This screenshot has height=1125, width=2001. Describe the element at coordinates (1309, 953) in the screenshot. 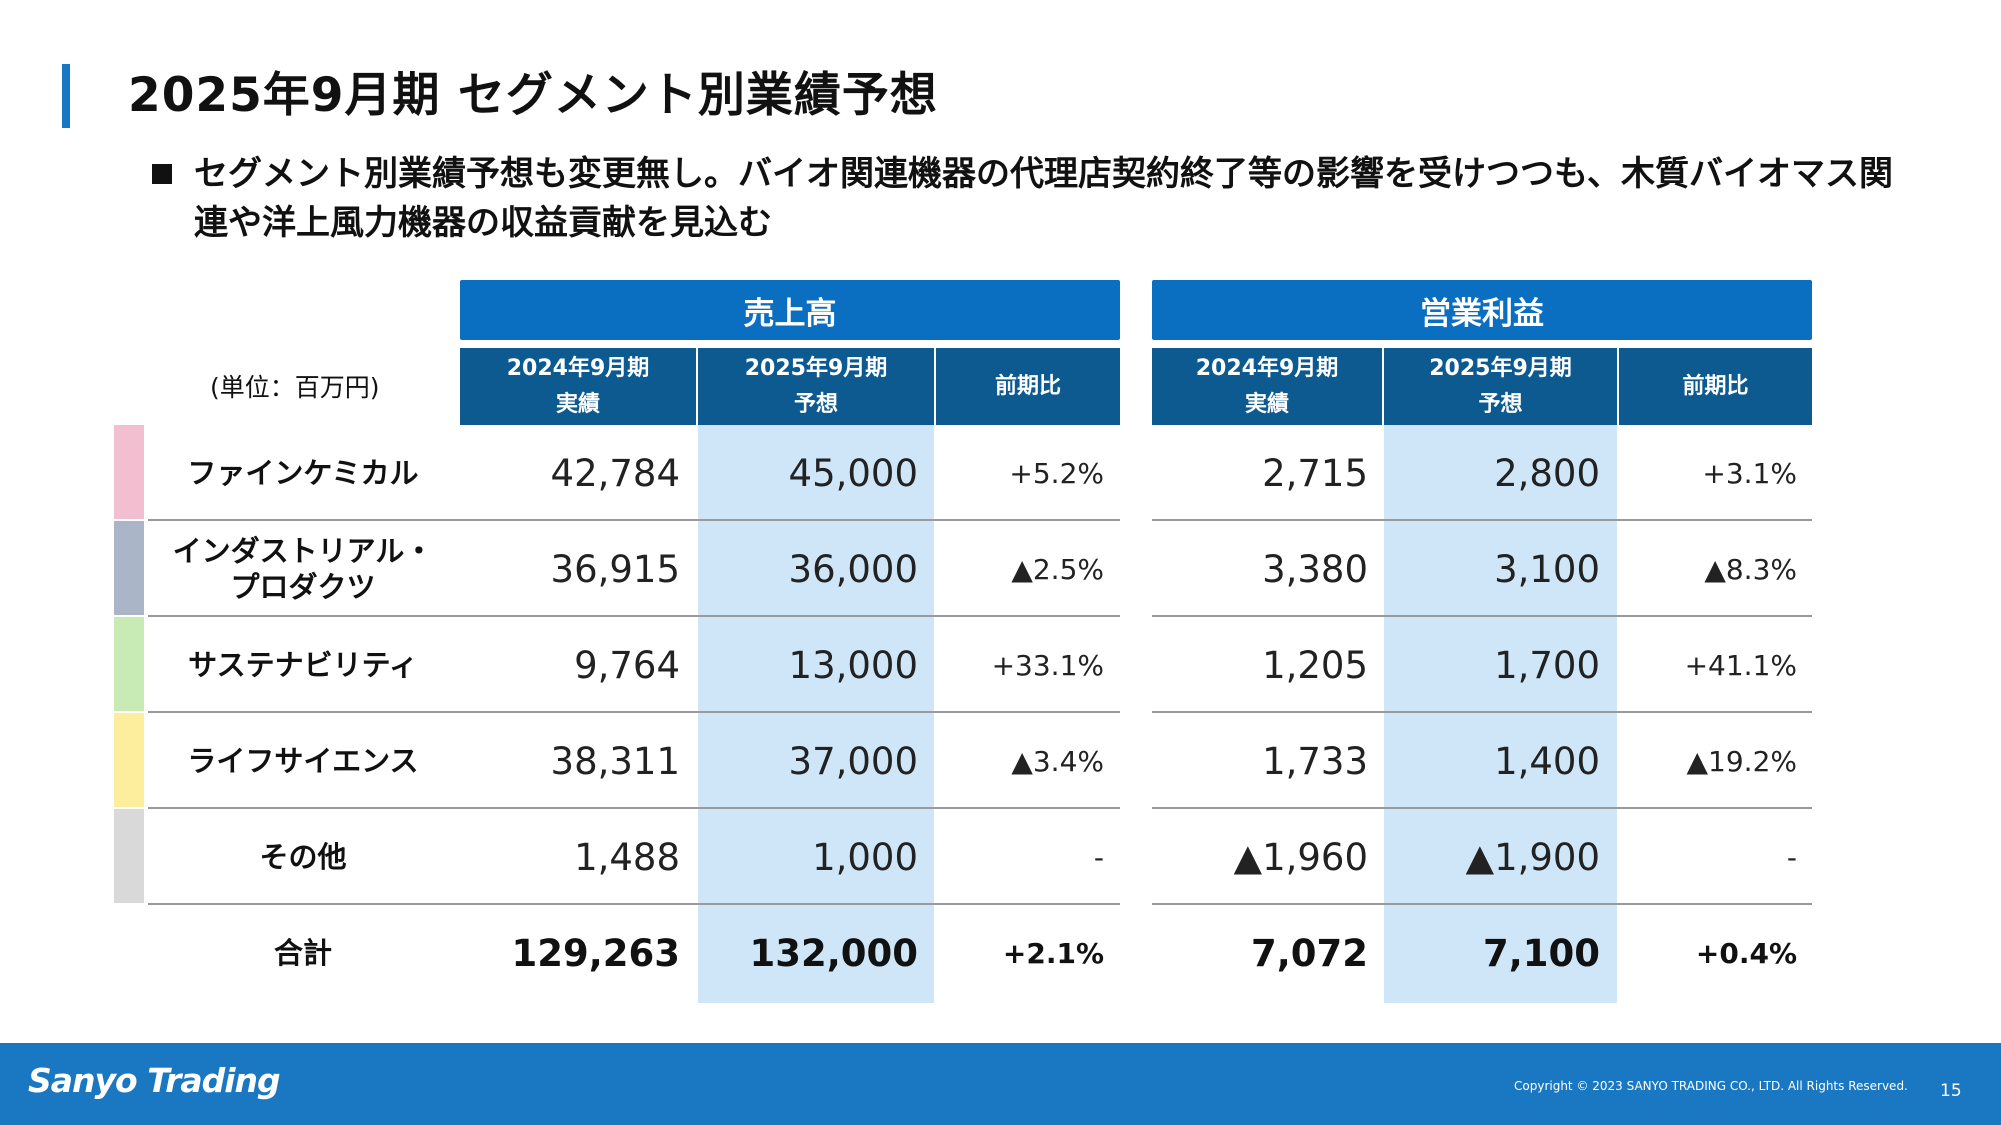

I see `cell-profit-prev: 7,072` at that location.